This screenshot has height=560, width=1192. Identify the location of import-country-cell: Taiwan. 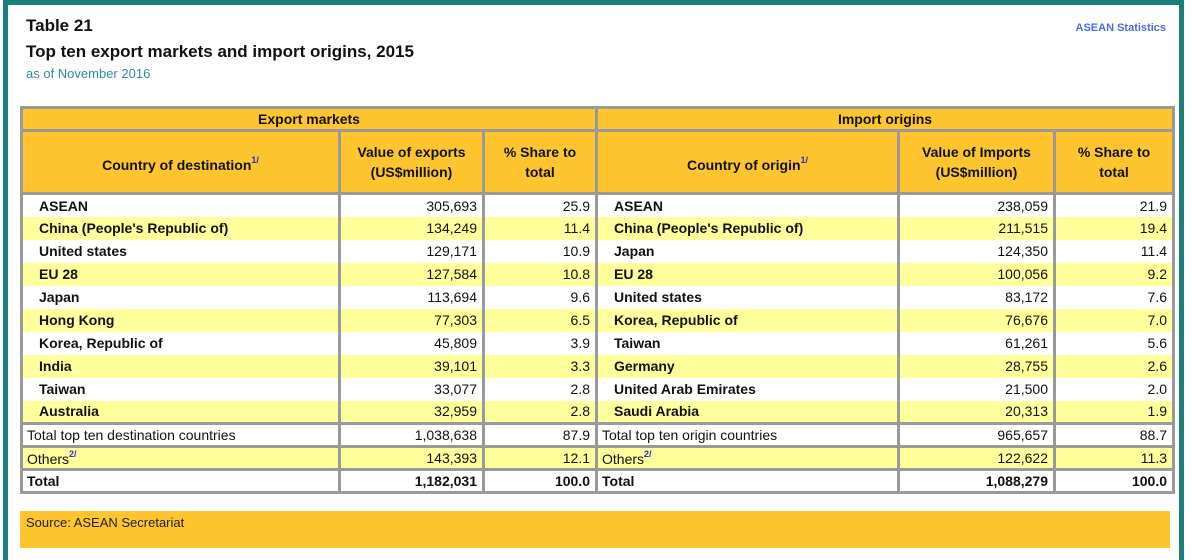
(747, 343).